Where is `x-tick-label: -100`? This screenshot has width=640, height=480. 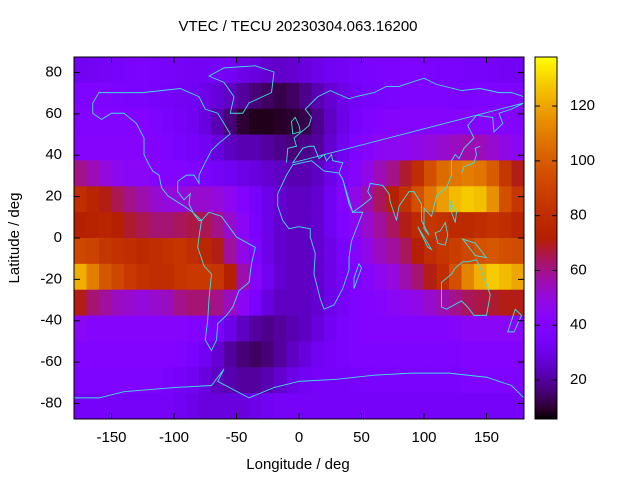
x-tick-label: -100 is located at coordinates (174, 437).